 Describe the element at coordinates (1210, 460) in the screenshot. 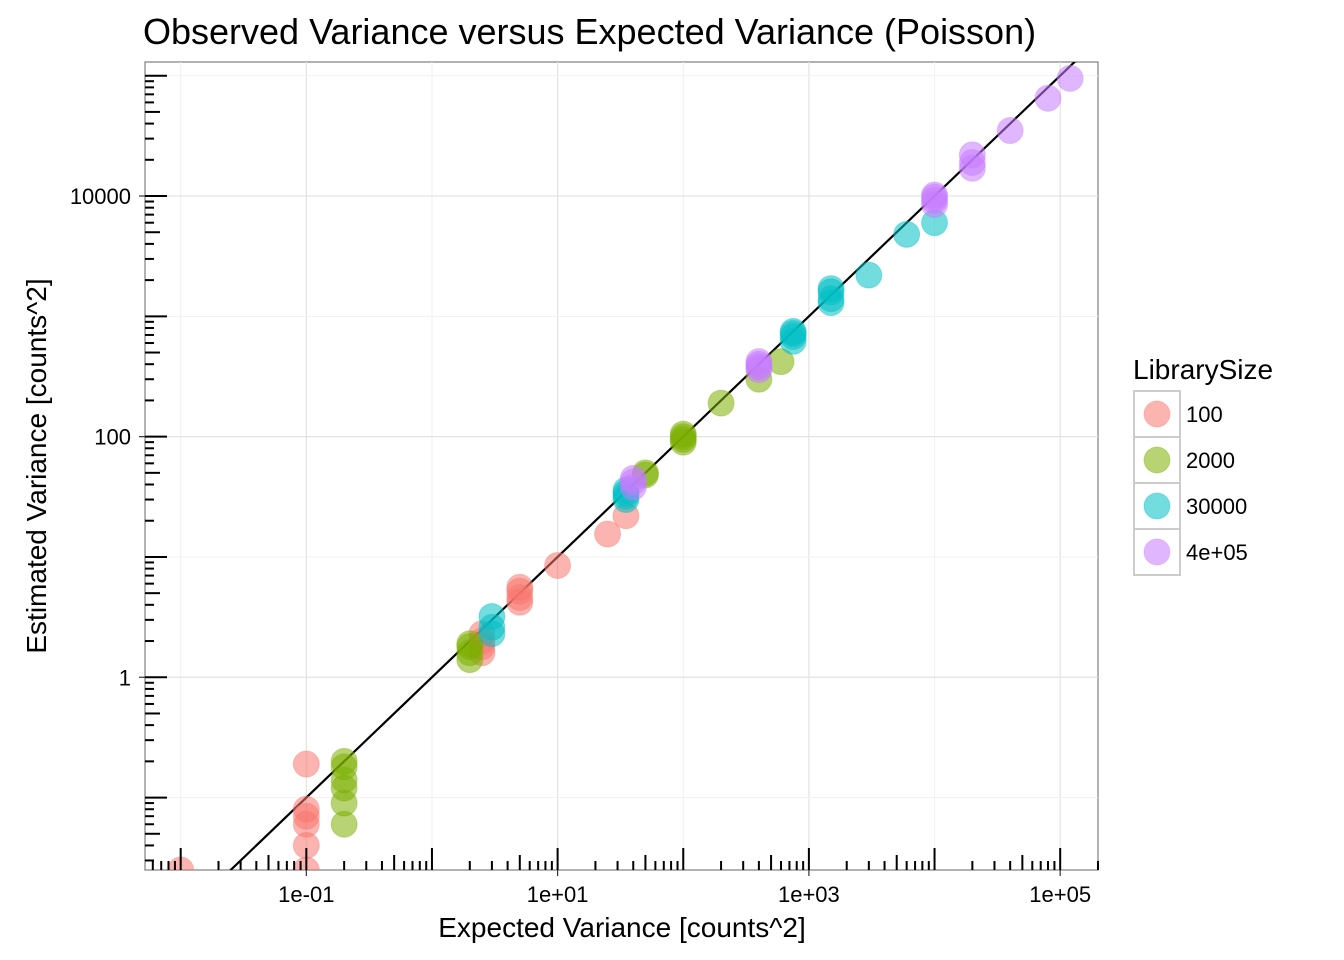

I see `legend-label: 2000` at that location.